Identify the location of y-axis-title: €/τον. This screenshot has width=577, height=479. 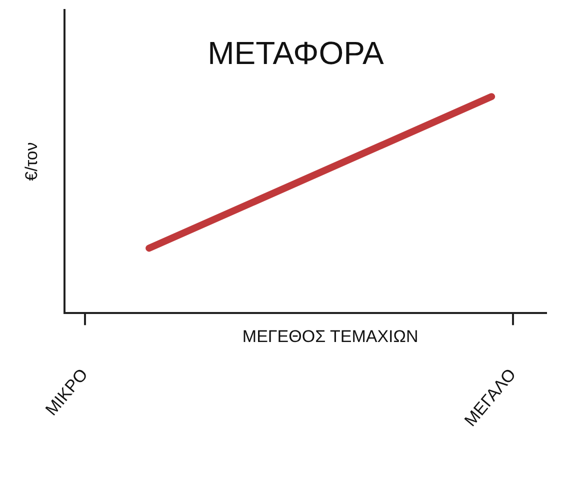
(32, 161).